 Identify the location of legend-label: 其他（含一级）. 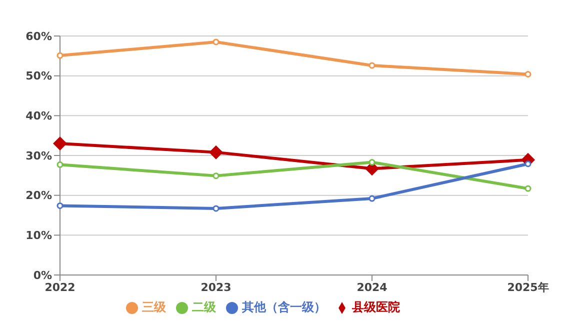
(284, 307).